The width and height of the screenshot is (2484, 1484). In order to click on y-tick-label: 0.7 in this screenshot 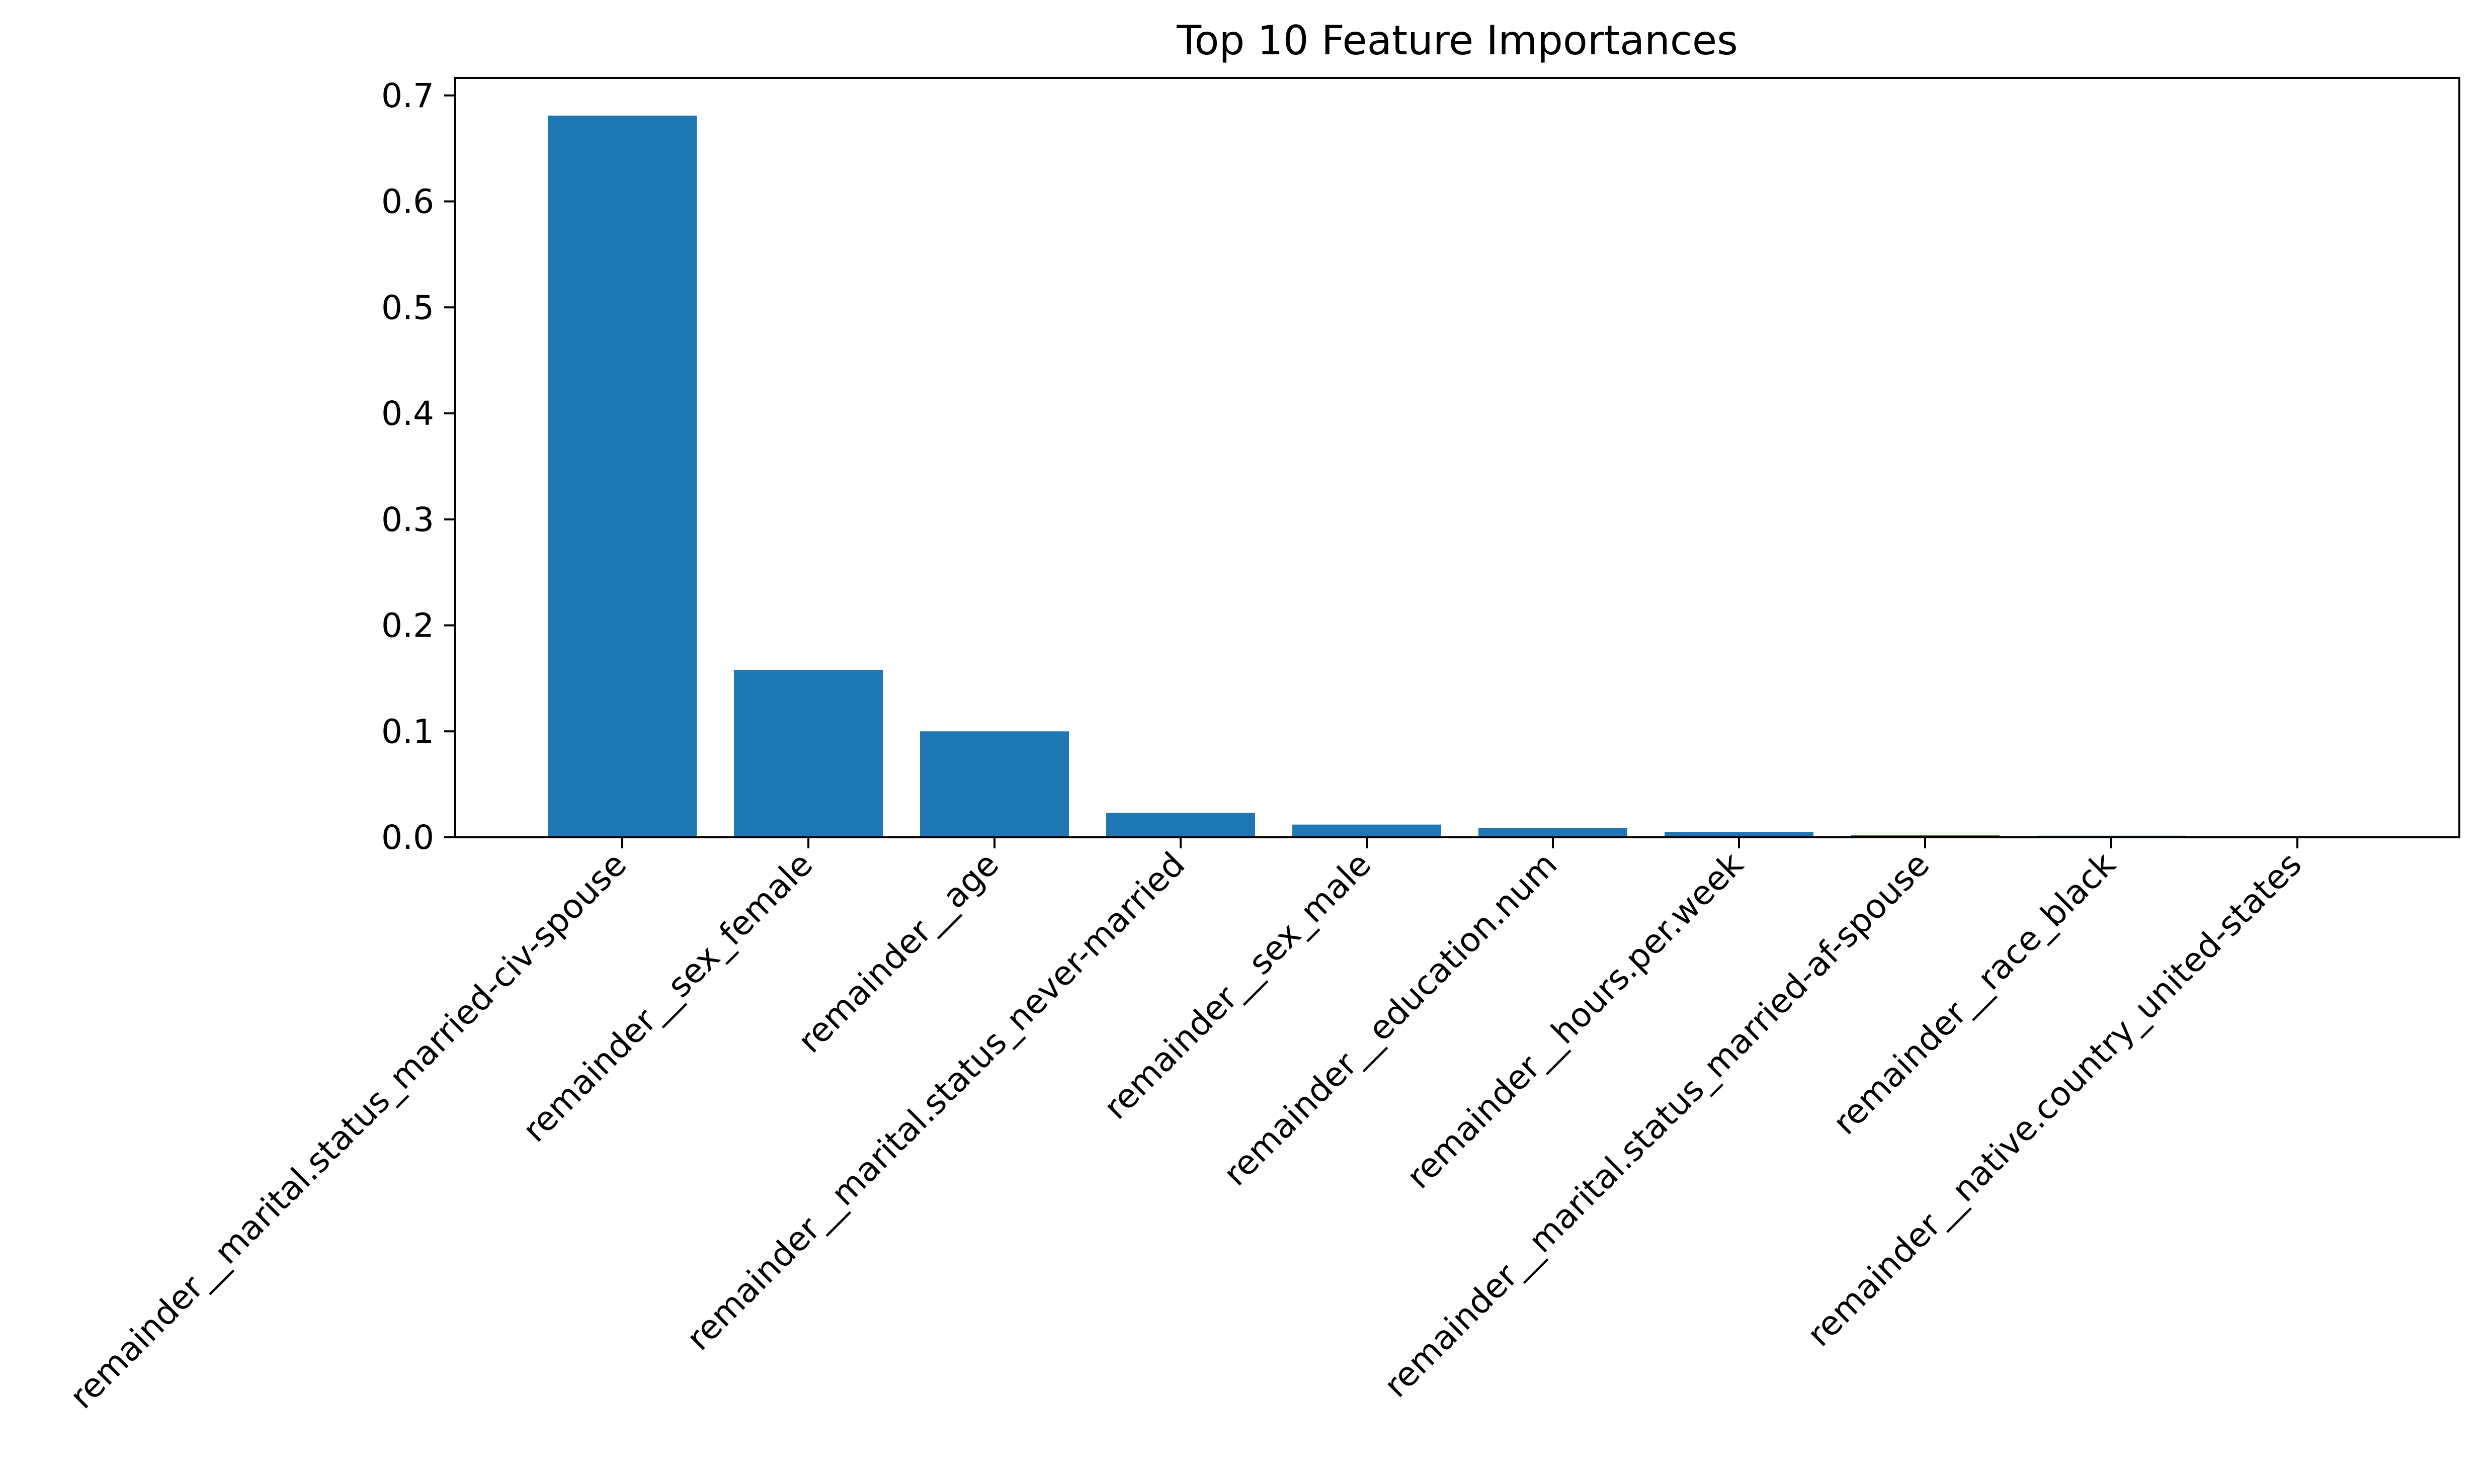, I will do `click(407, 95)`.